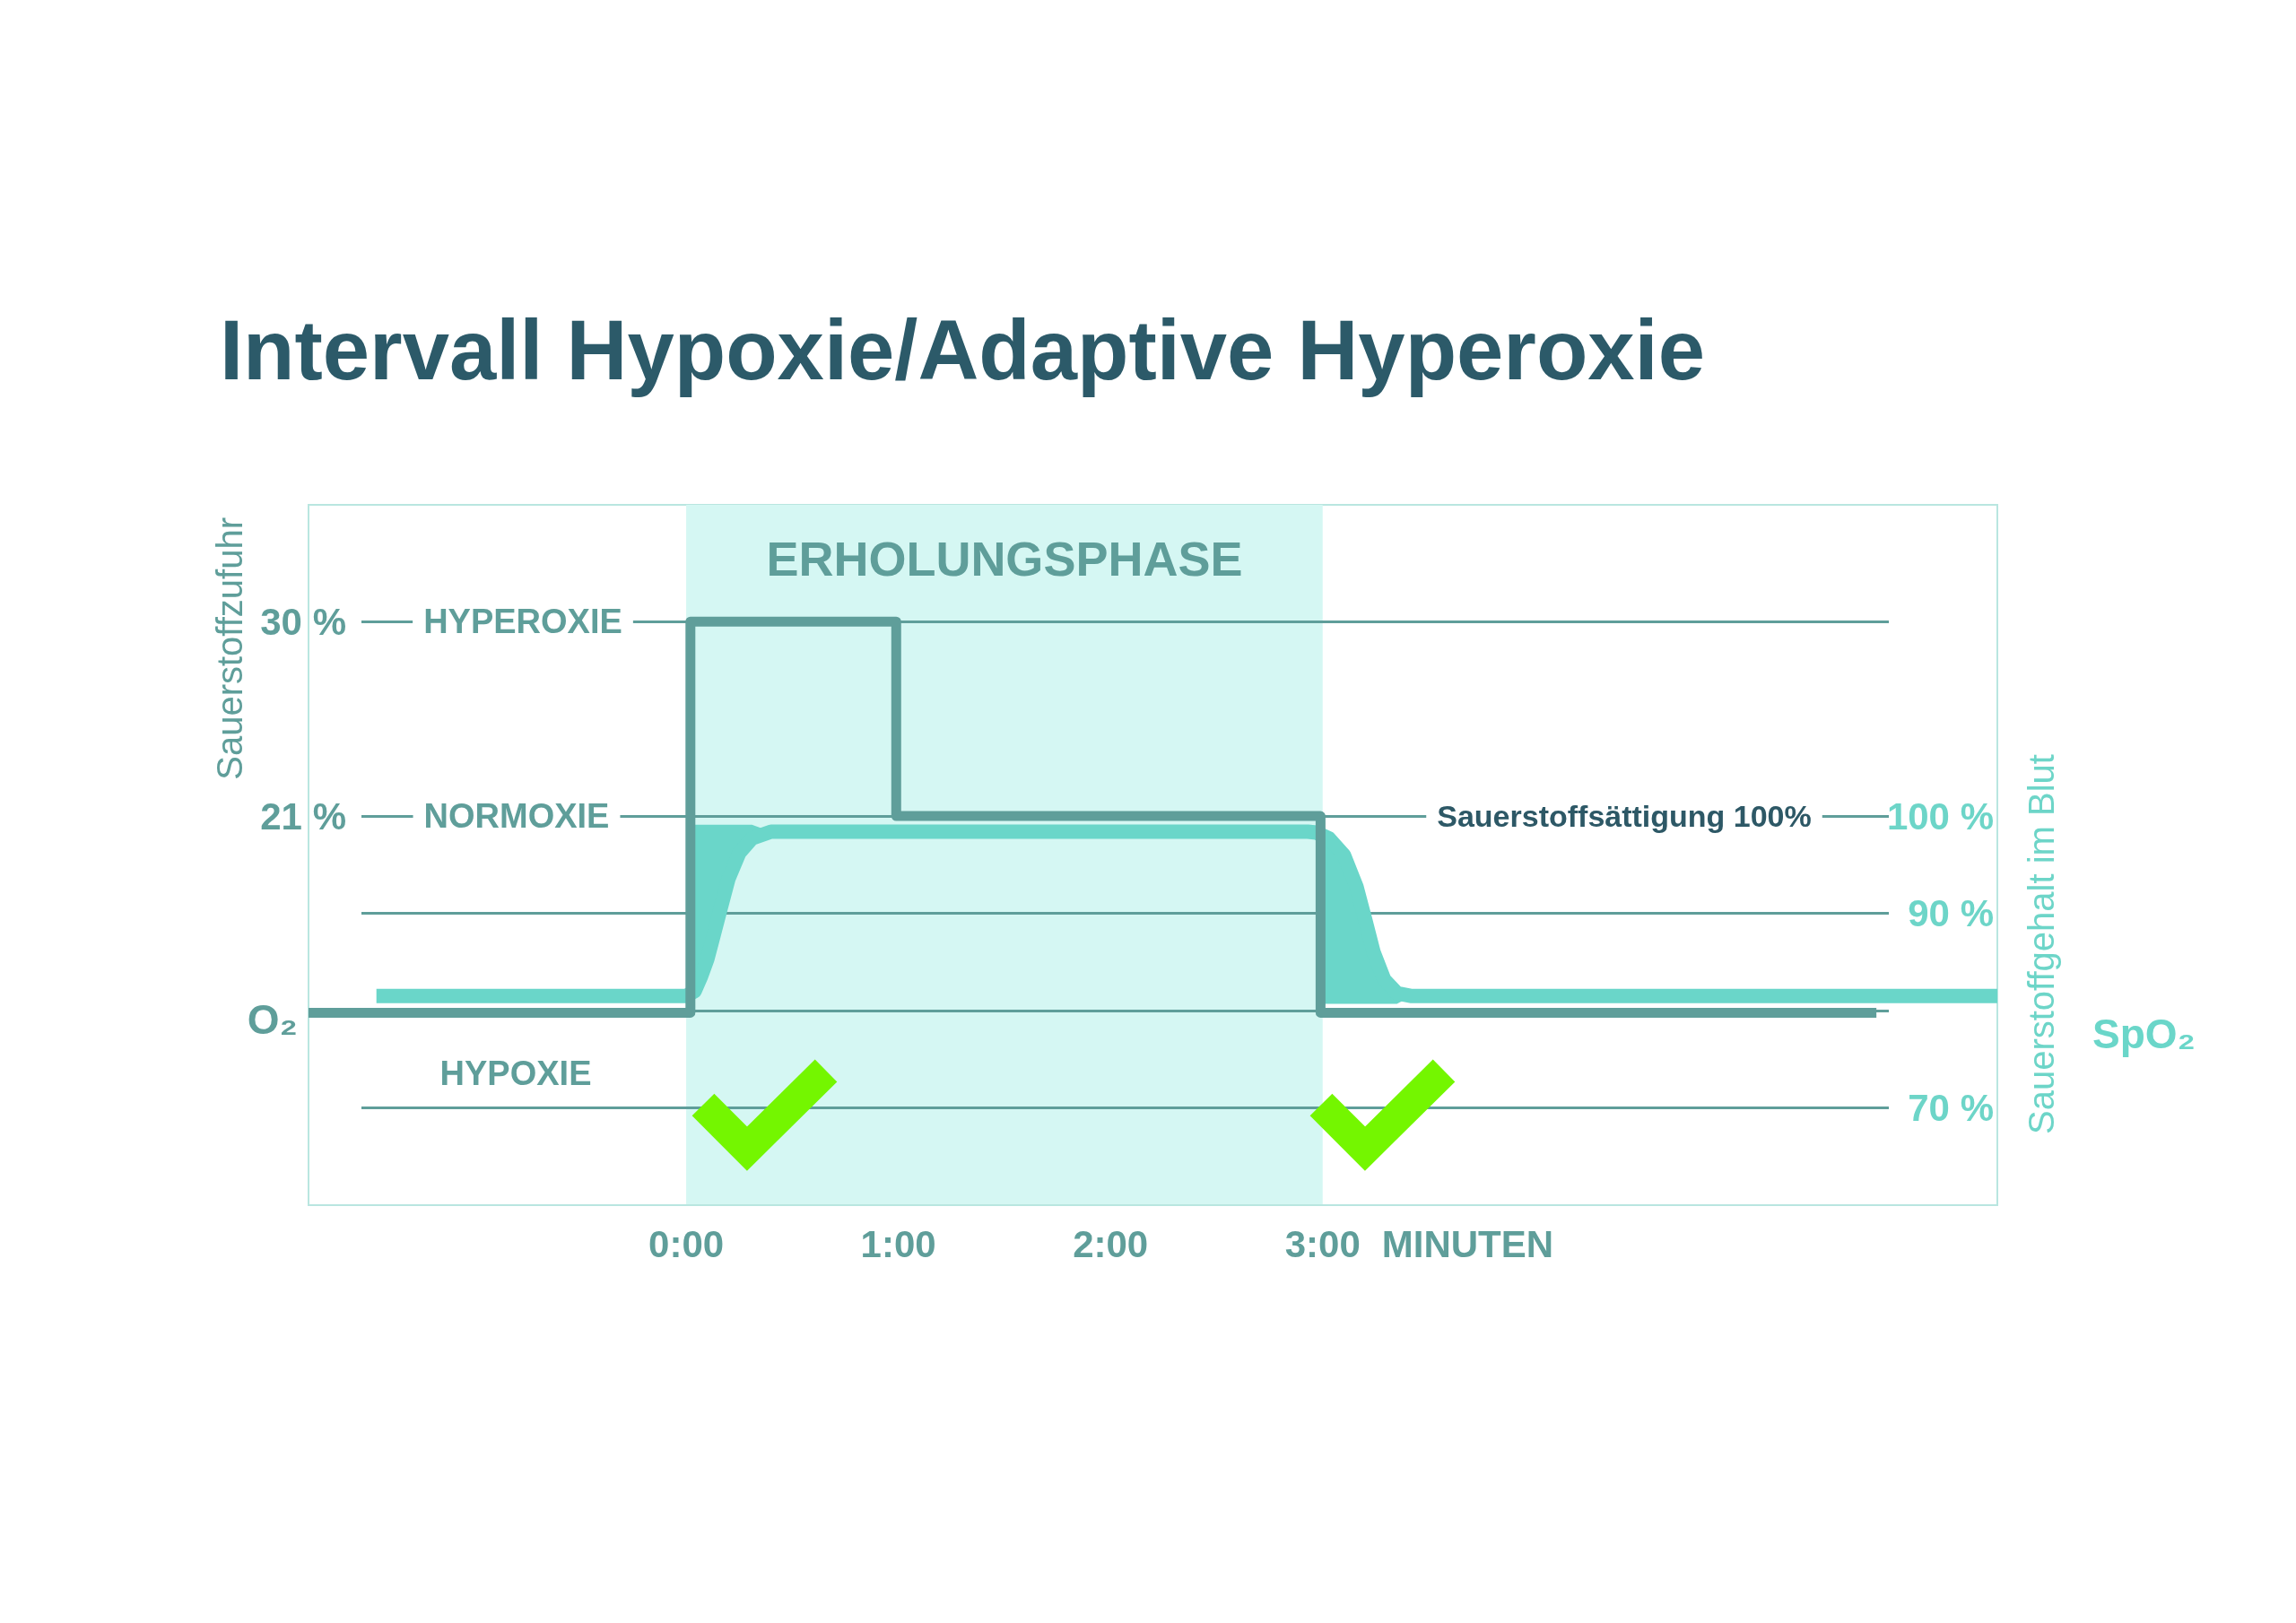 The width and height of the screenshot is (2296, 1623). What do you see at coordinates (1004, 559) in the screenshot?
I see `band-label: ERHOLUNGSPHASE` at bounding box center [1004, 559].